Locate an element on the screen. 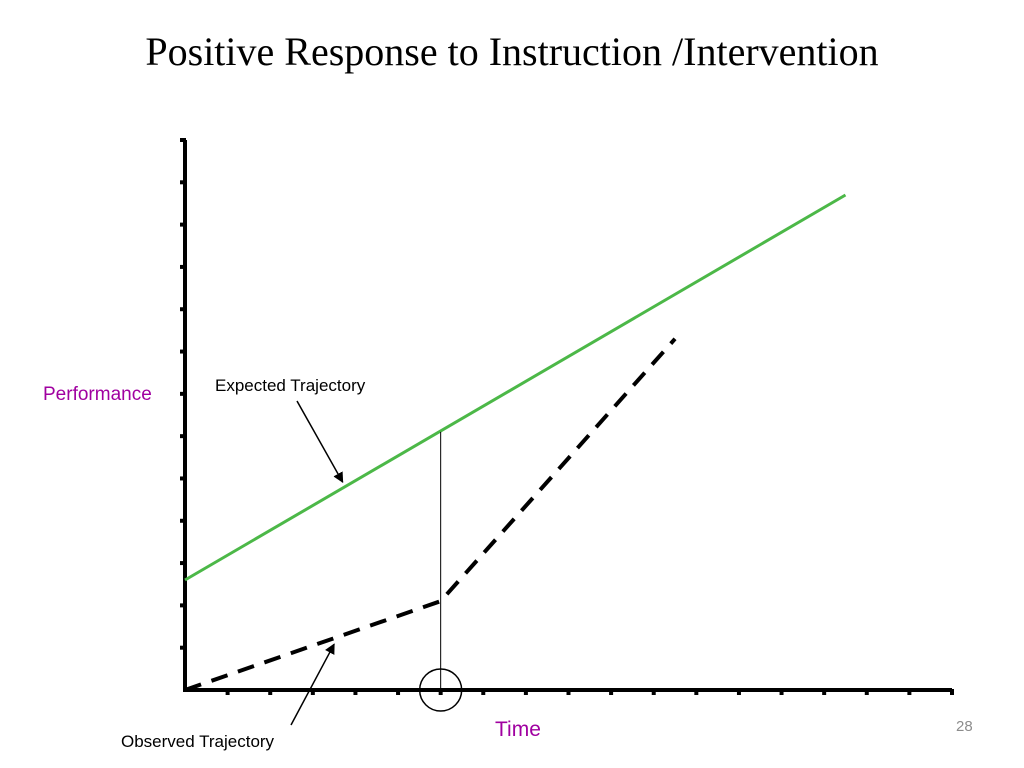 The height and width of the screenshot is (768, 1024). chart-annotation-arrows is located at coordinates (317, 563).